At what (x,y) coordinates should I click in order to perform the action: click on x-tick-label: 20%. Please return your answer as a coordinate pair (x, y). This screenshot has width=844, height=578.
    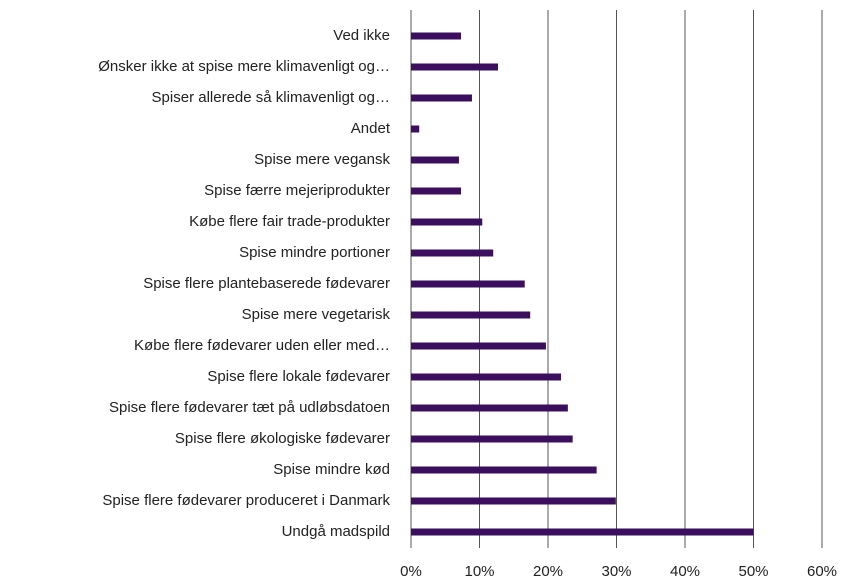
    Looking at the image, I should click on (548, 570).